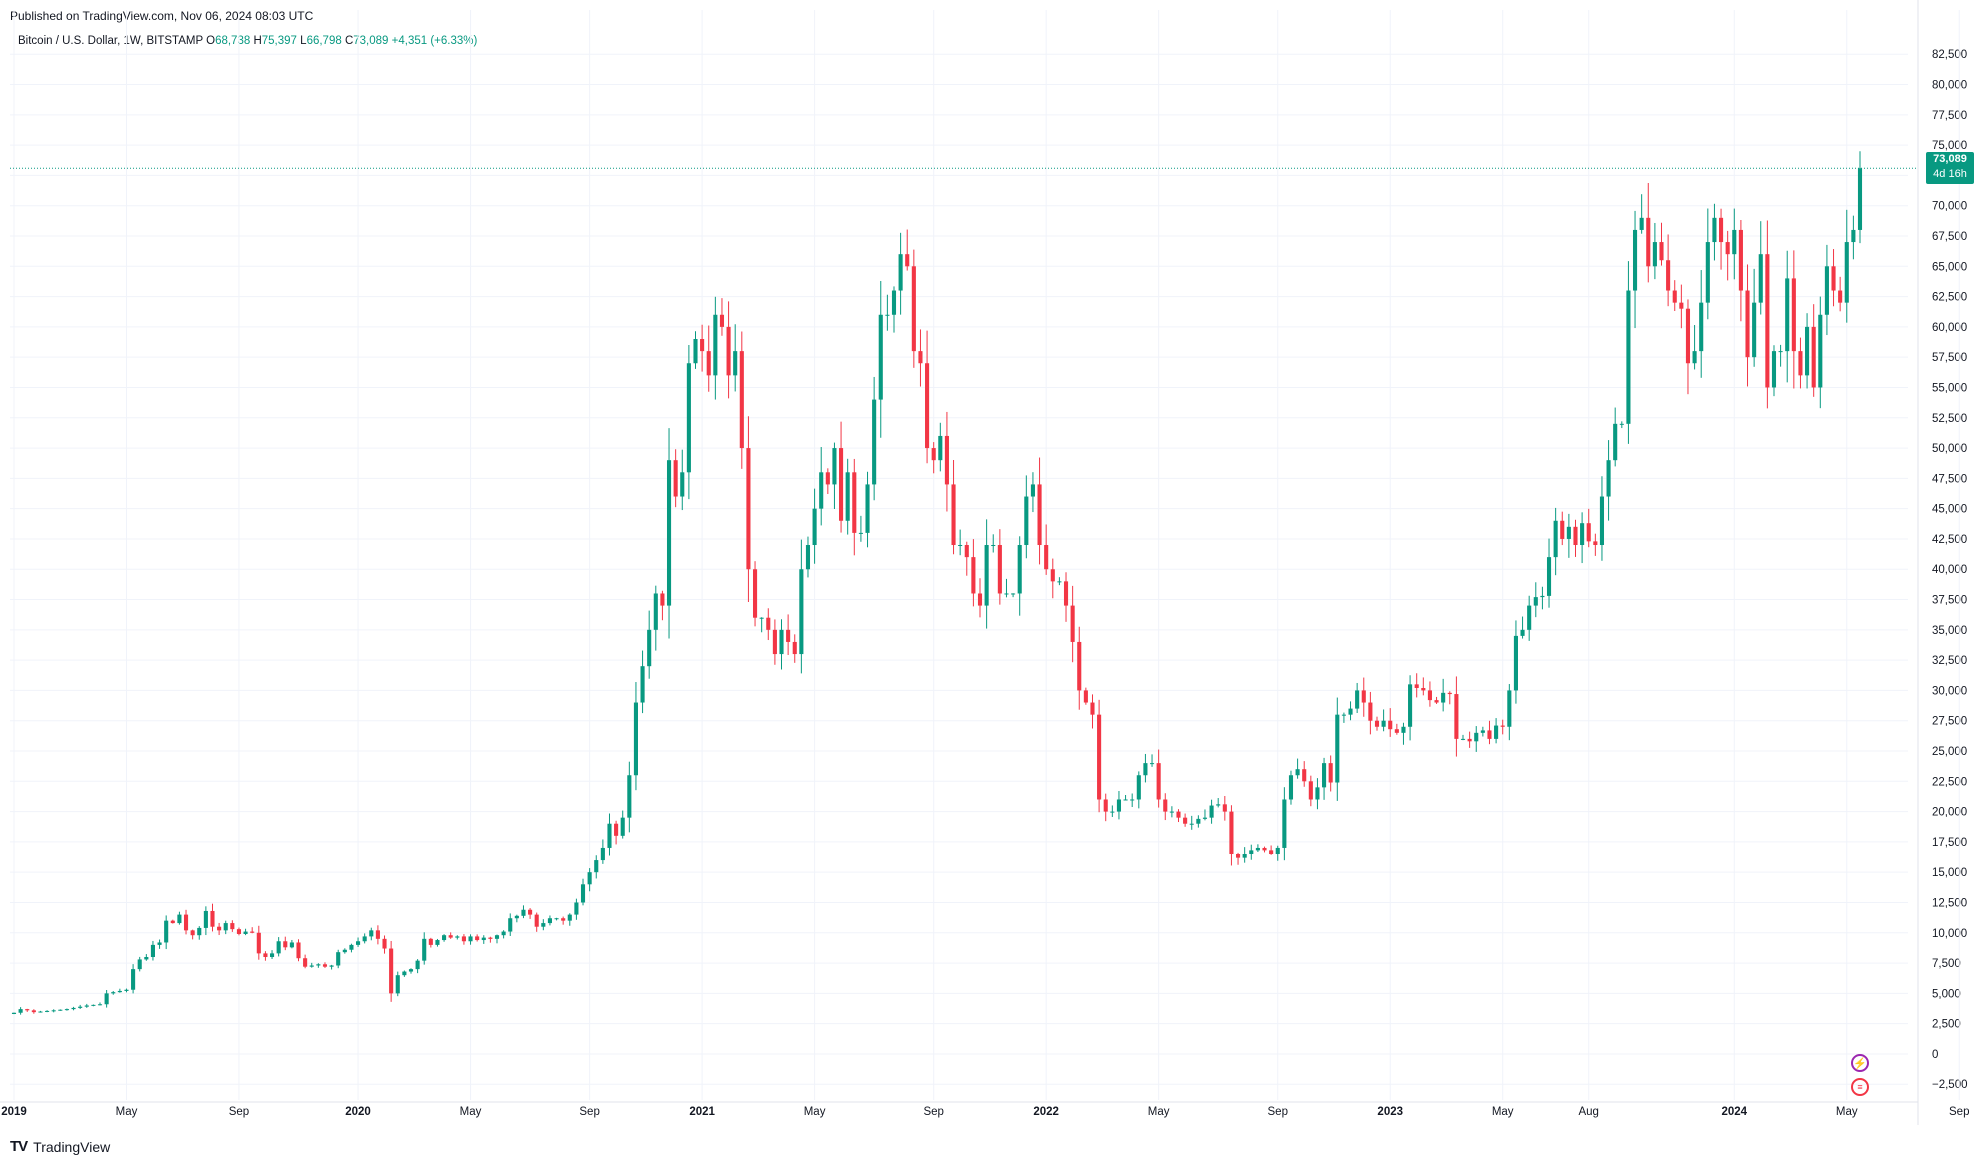 The width and height of the screenshot is (1985, 1163). What do you see at coordinates (1860, 1087) in the screenshot?
I see `us-flag-icon: ≡` at bounding box center [1860, 1087].